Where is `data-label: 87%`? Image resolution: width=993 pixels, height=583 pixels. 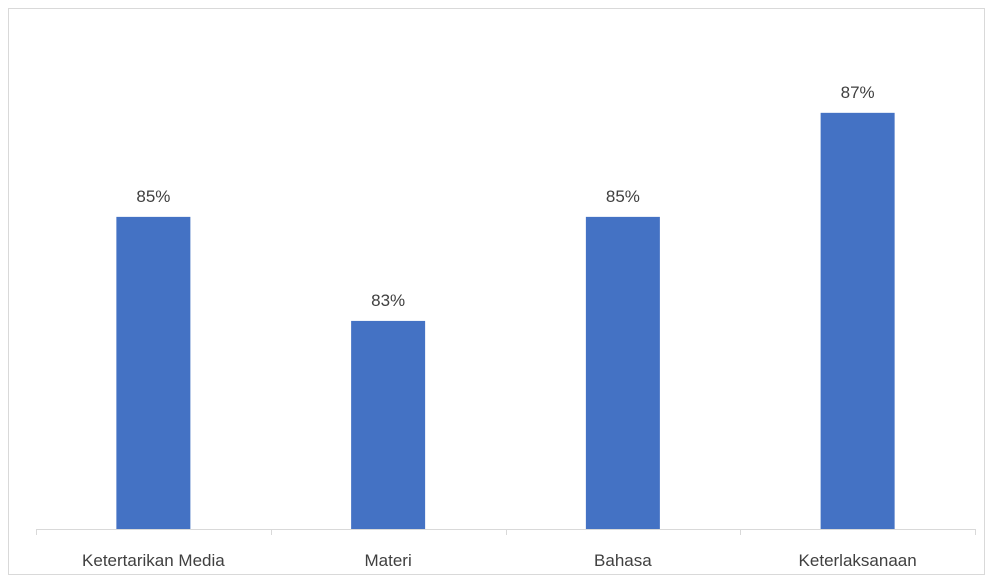 data-label: 87% is located at coordinates (858, 92).